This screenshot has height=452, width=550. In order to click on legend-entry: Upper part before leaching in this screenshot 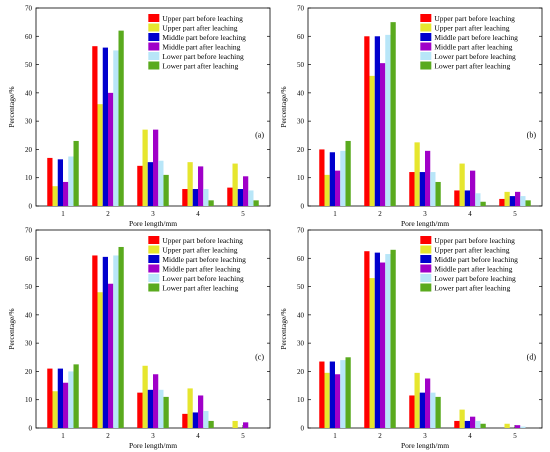, I will do `click(202, 240)`.